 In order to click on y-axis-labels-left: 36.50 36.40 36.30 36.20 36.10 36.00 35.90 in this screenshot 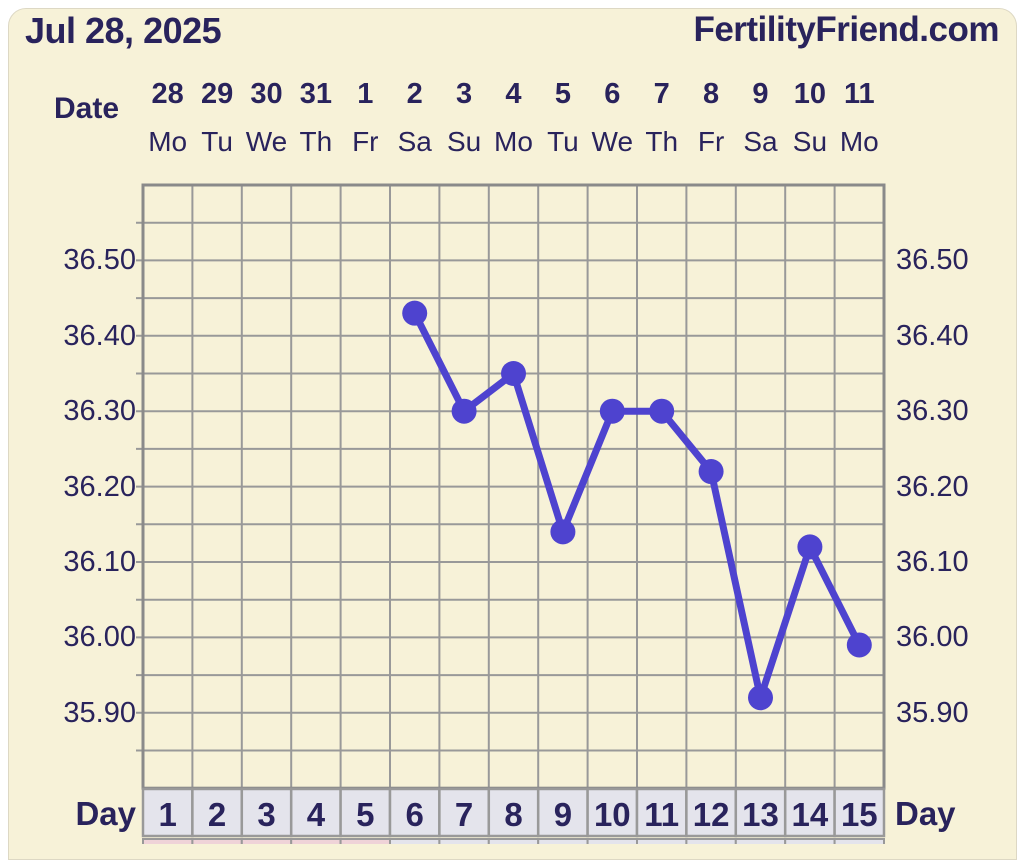, I will do `click(83, 422)`.